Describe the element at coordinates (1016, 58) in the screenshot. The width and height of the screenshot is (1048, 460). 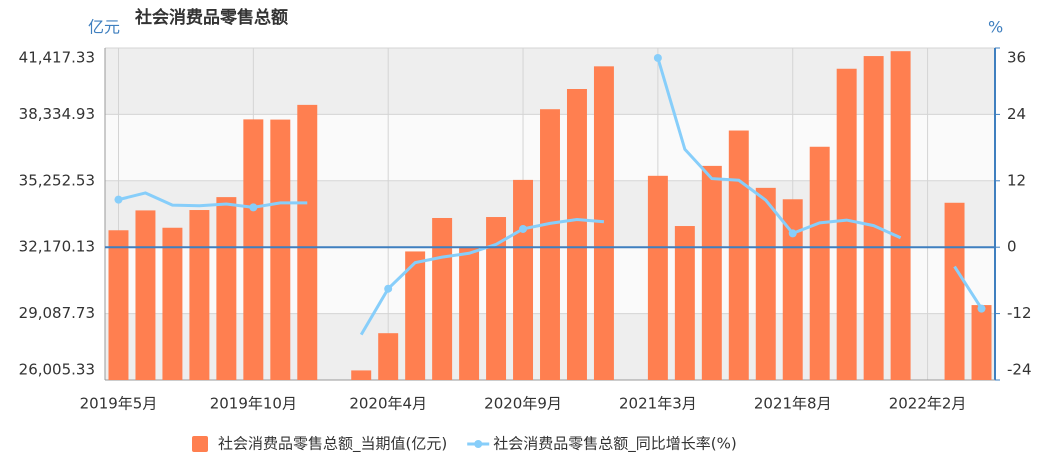
I see `y2-tick-label: 36` at that location.